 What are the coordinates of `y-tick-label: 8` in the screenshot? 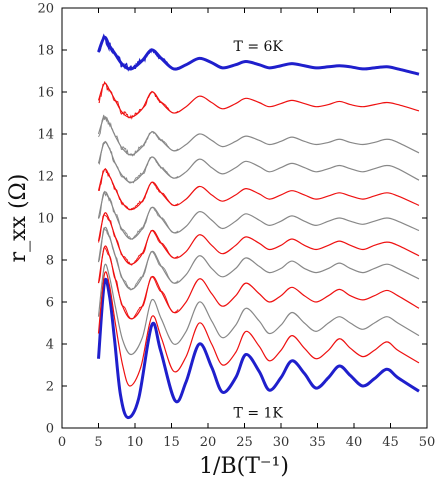 It's located at (50, 261).